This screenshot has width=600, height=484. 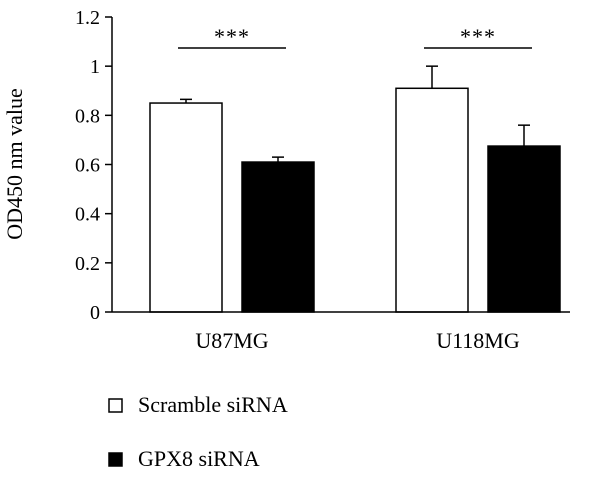 I want to click on x-axis: U87MG U118MG, so click(x=341, y=332).